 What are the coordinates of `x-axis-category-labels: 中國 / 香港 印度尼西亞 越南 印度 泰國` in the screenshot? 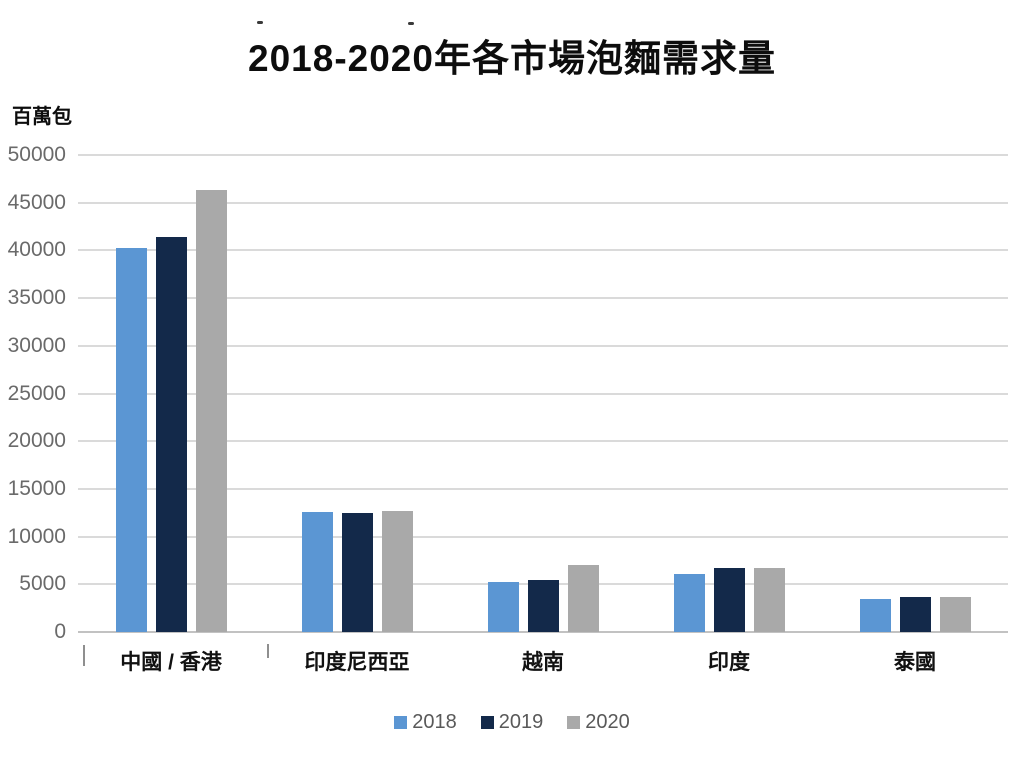 It's located at (543, 662).